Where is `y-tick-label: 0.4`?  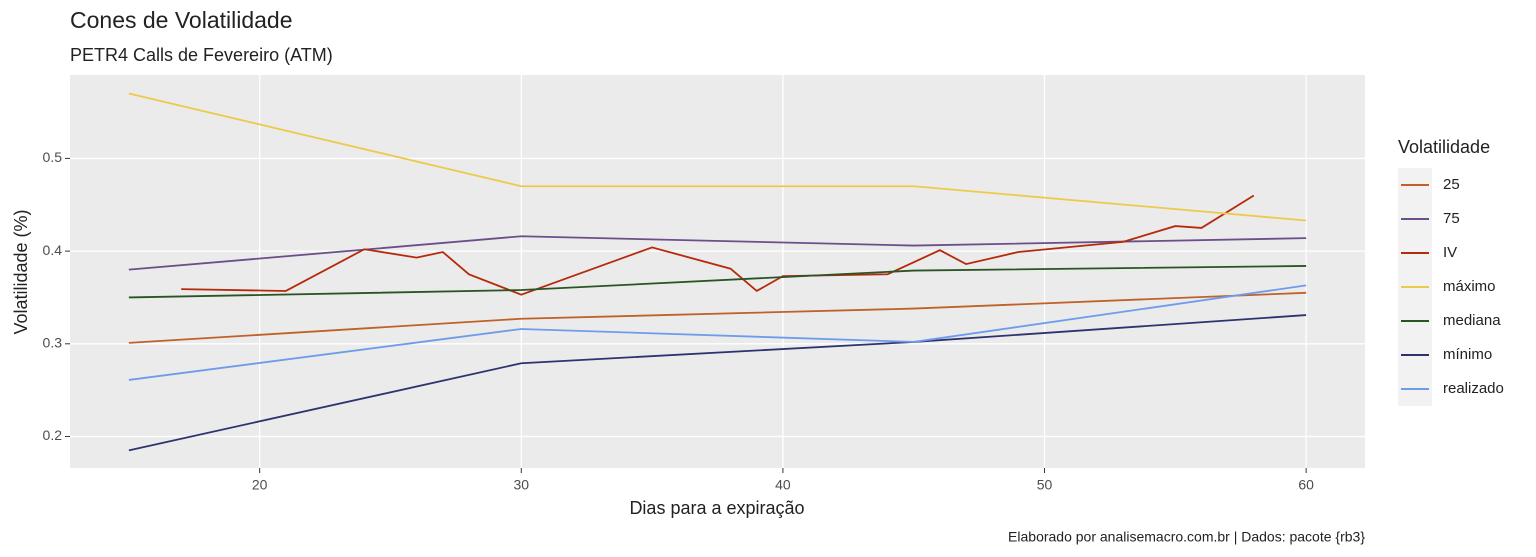 y-tick-label: 0.4 is located at coordinates (53, 250).